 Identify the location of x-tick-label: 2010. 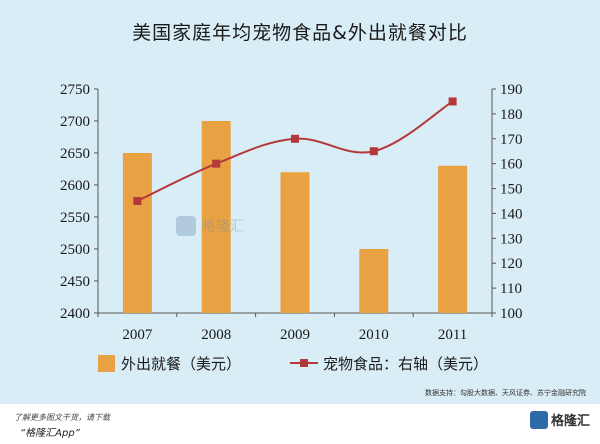
(374, 335).